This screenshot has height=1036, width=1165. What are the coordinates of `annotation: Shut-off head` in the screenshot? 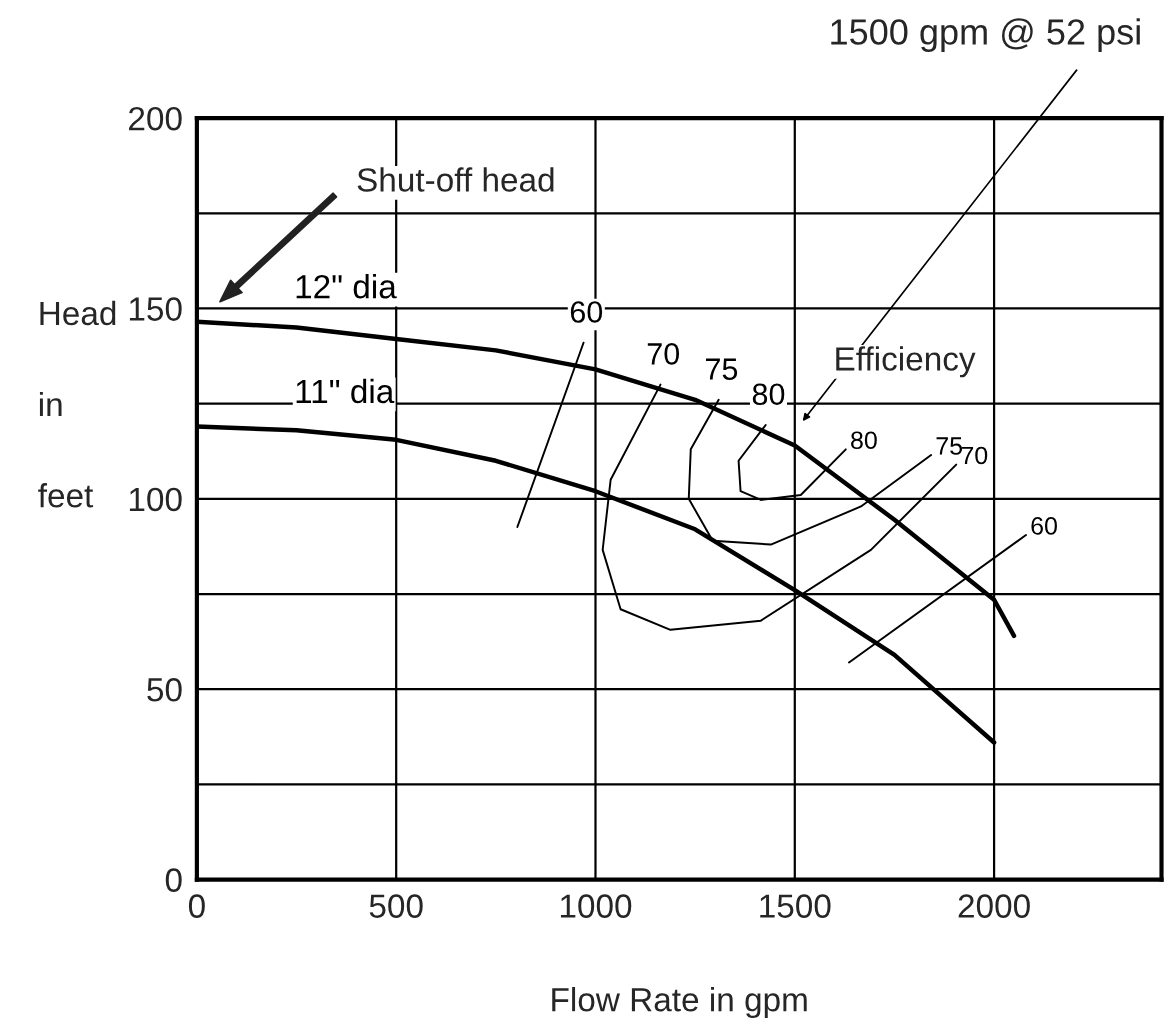 It's located at (455, 179).